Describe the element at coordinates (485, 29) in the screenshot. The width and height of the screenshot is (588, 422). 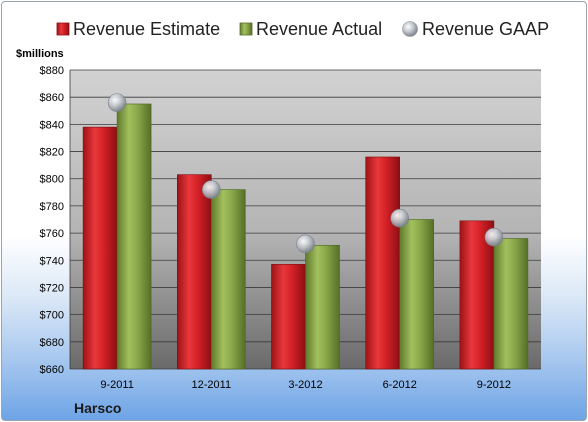
I see `legend-label-gaap: Revenue GAAP` at that location.